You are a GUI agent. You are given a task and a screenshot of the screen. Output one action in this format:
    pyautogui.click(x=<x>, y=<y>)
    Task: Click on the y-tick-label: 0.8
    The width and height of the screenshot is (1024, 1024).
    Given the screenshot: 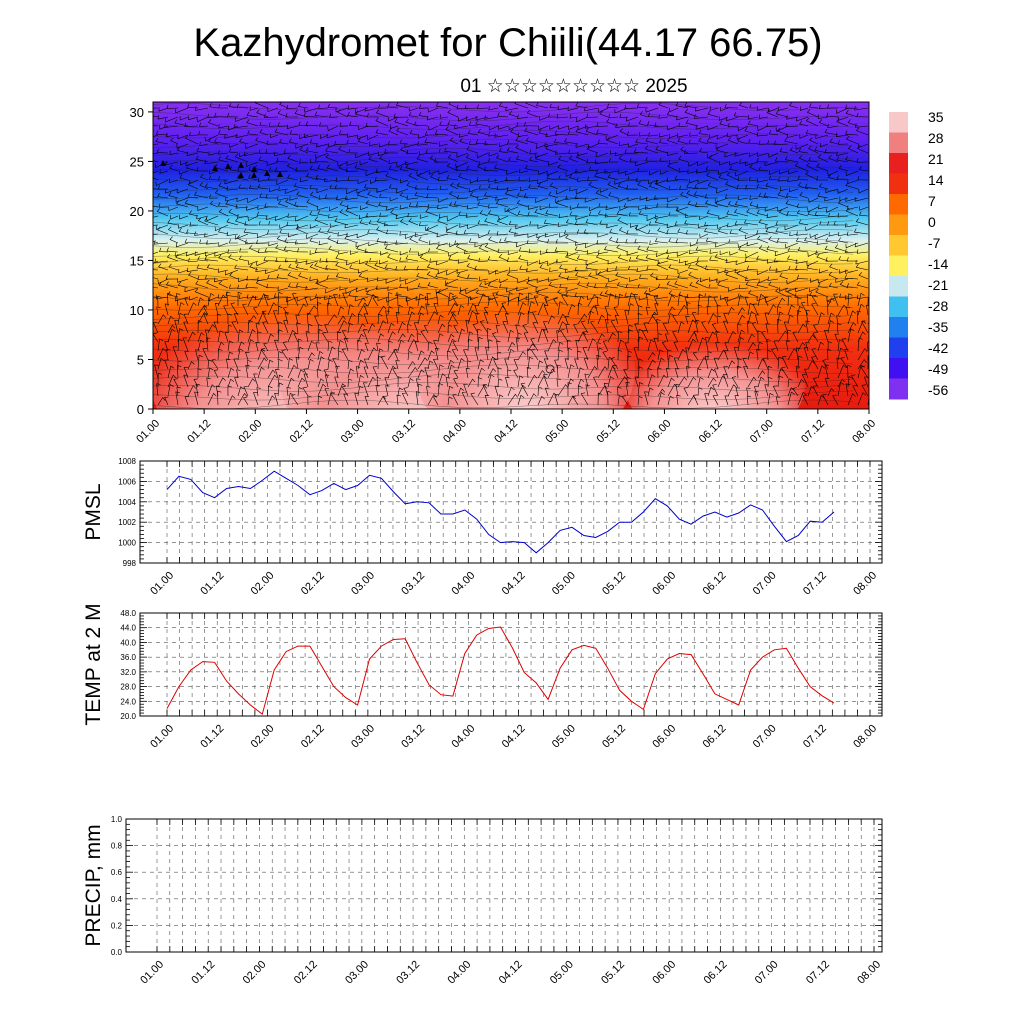 What is the action you would take?
    pyautogui.click(x=117, y=846)
    